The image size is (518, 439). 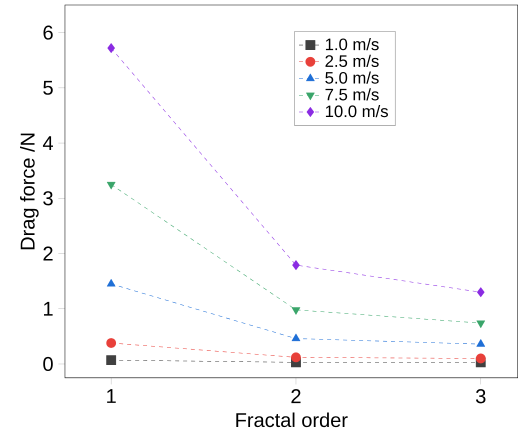 I want to click on y-tick-label: 0, so click(x=48, y=364).